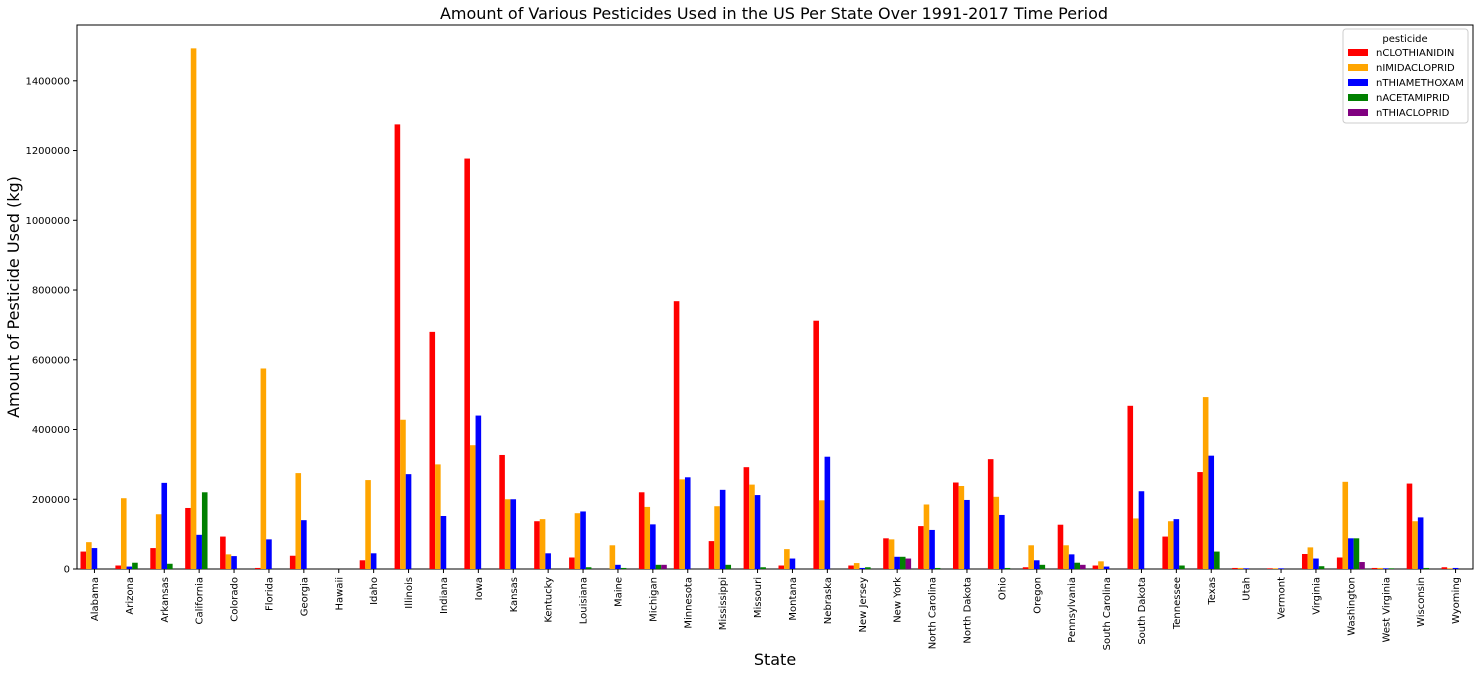  I want to click on x-tick-label: Tennessee, so click(1177, 603).